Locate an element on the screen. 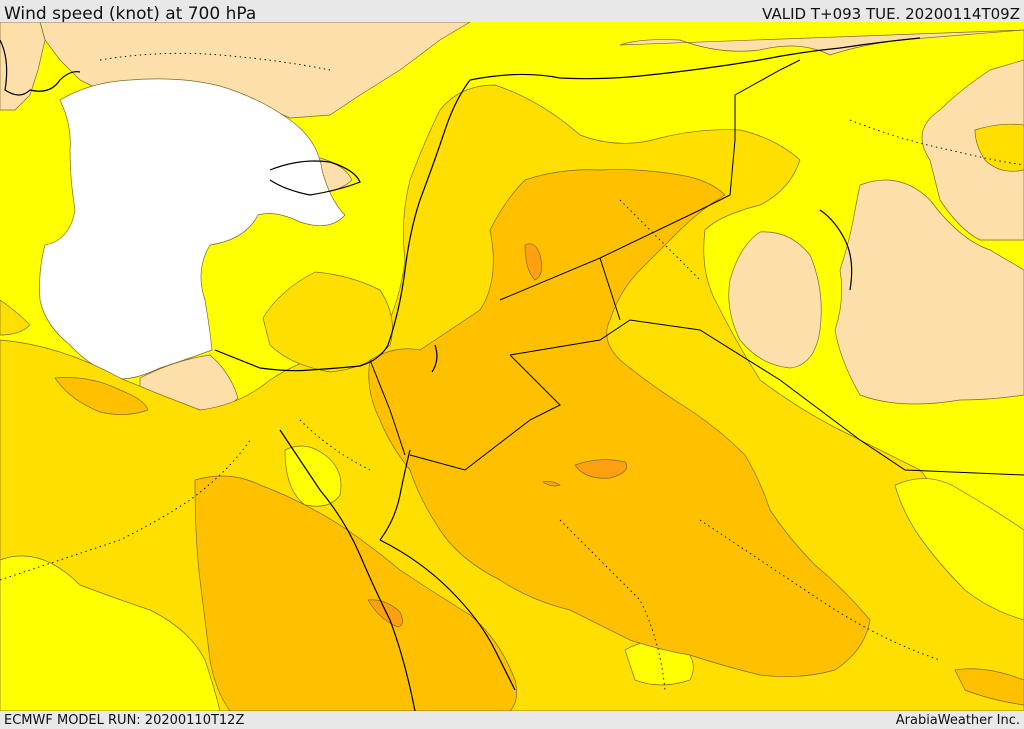 The image size is (1024, 729). map-title: Wind speed (knot) at 700 hPa is located at coordinates (130, 14).